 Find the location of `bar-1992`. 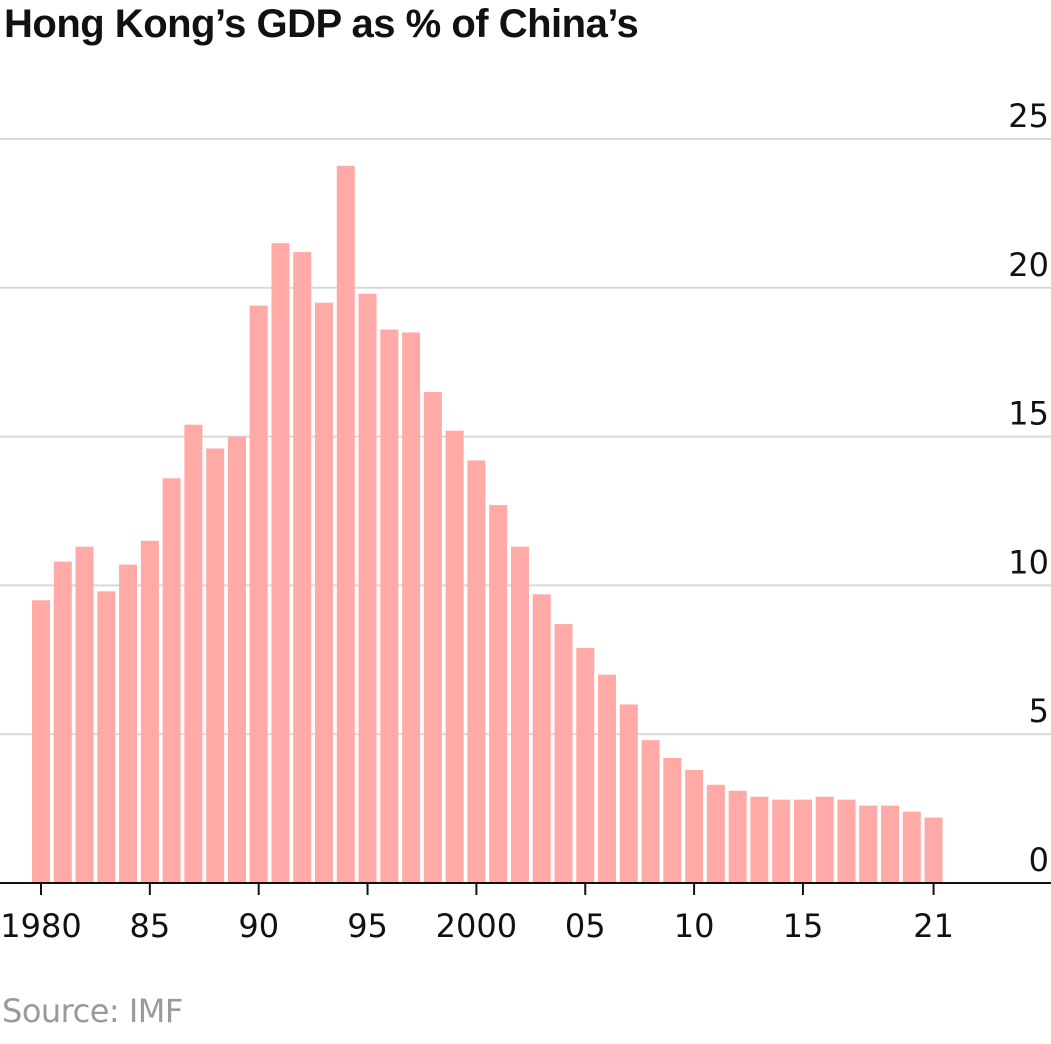

bar-1992 is located at coordinates (302, 567).